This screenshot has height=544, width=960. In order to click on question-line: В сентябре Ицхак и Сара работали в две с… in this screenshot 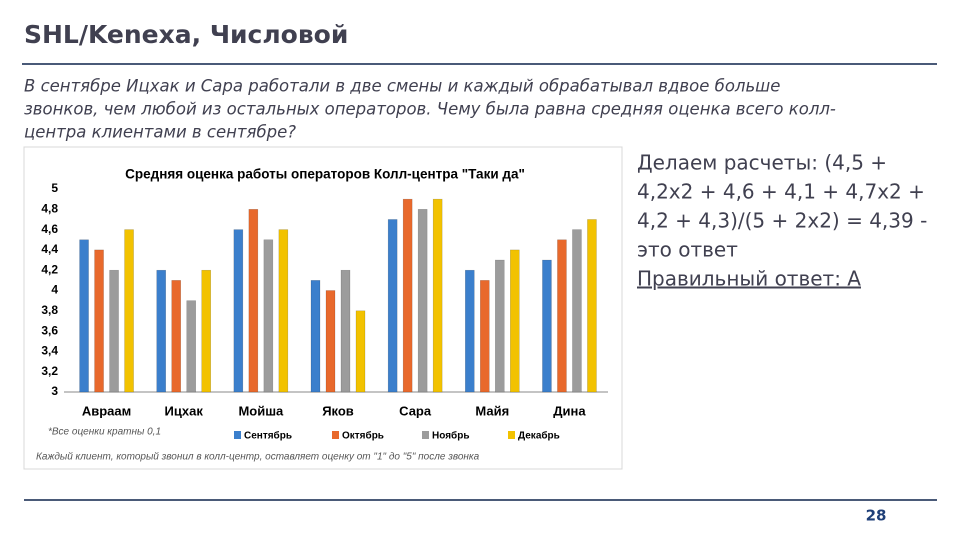, I will do `click(402, 86)`.